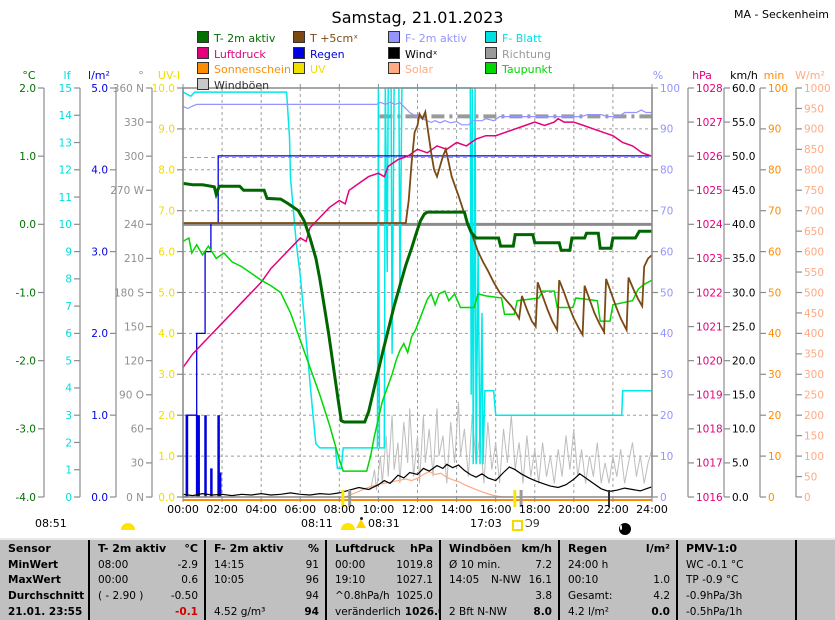 The width and height of the screenshot is (835, 620). Describe the element at coordinates (128, 526) in the screenshot. I see `half-sun-icon` at that location.